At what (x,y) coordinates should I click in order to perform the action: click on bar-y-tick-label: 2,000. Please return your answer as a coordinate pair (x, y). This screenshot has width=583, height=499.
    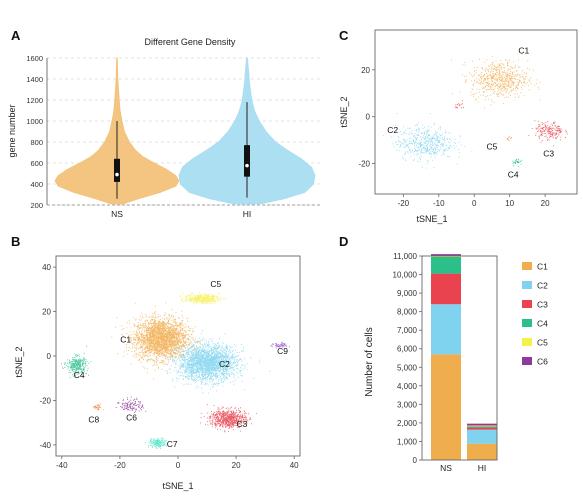
    Looking at the image, I should click on (407, 423).